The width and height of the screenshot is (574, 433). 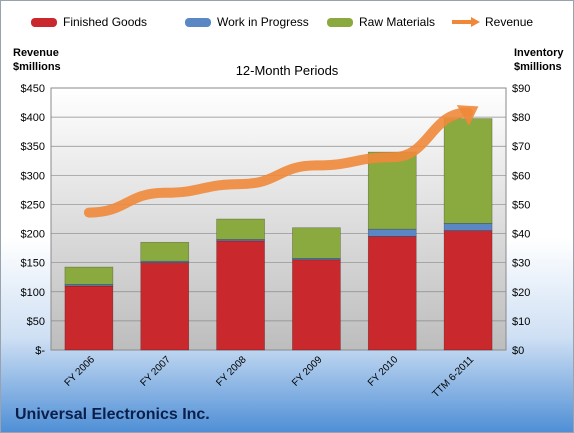 I want to click on wip-swatch, so click(x=198, y=22).